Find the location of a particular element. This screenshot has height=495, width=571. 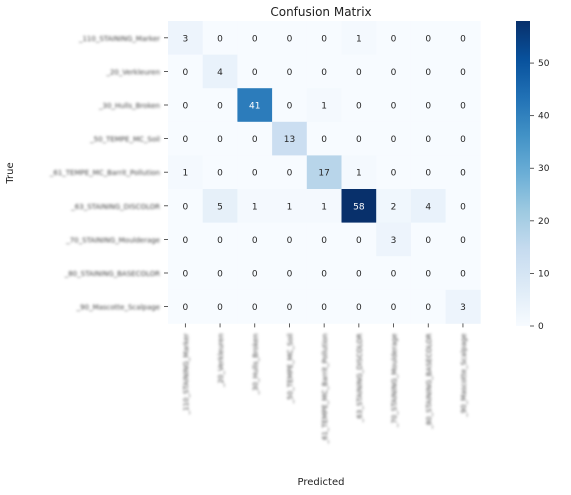

row-tick-label: _90_Mascotte_Scalpage is located at coordinates (118, 308).